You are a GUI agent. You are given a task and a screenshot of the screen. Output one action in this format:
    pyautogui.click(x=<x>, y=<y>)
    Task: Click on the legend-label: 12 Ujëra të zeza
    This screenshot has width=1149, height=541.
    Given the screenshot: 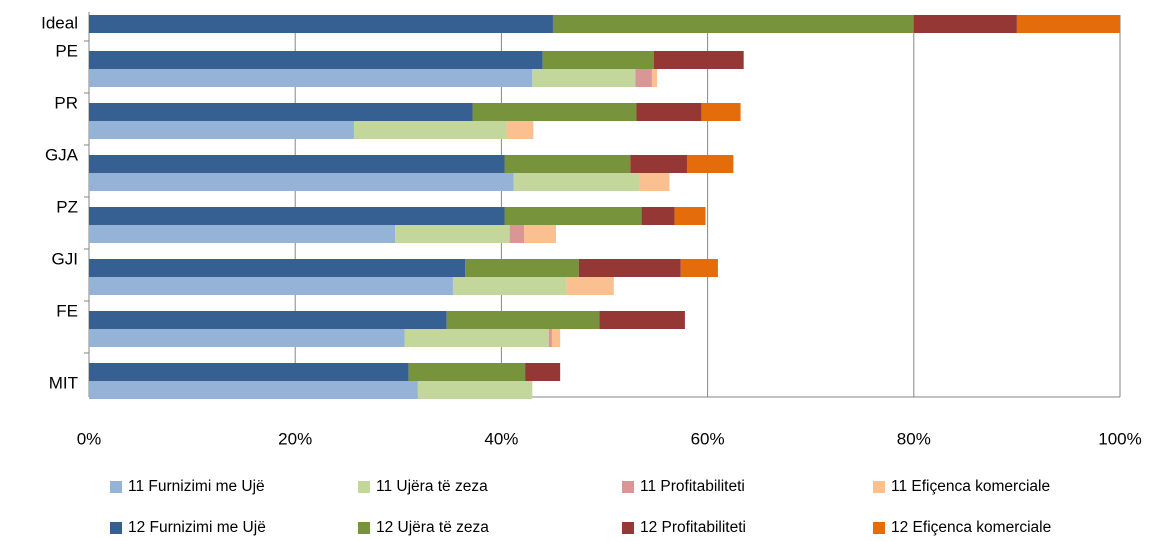 What is the action you would take?
    pyautogui.click(x=432, y=527)
    